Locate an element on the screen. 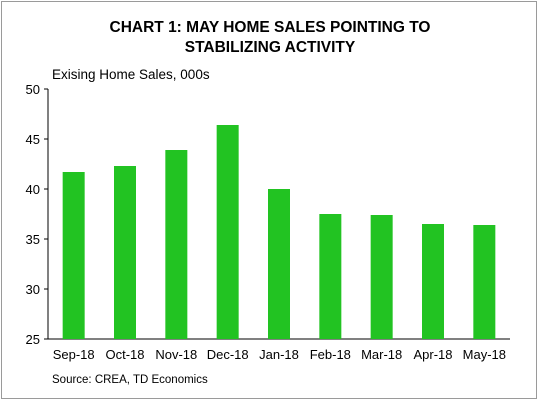  y-tick-label: 45 is located at coordinates (33, 139).